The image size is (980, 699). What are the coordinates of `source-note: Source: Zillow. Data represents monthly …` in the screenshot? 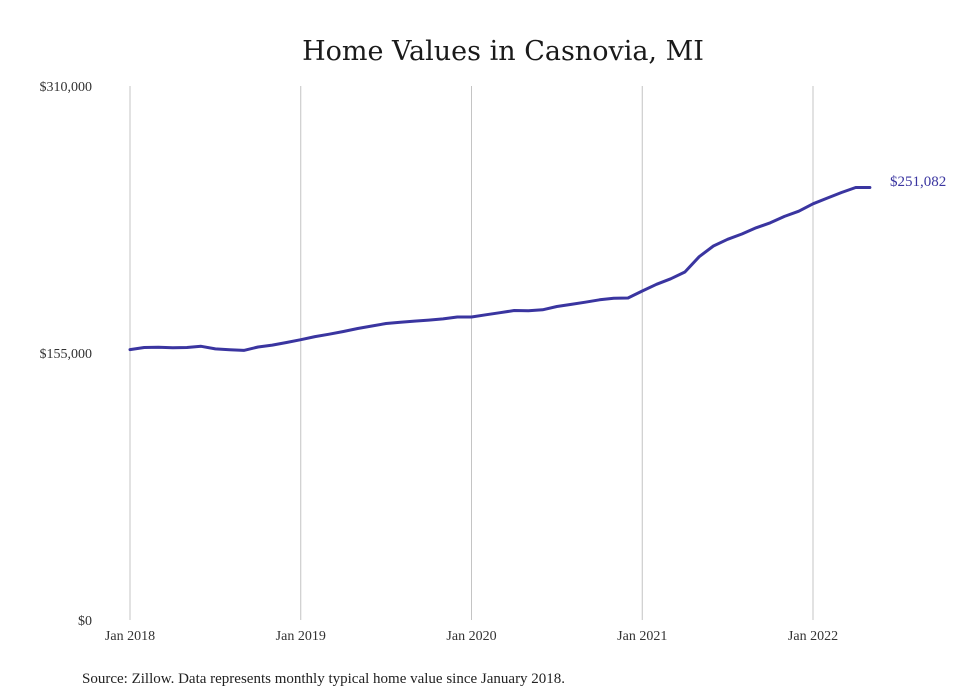 It's located at (323, 679).